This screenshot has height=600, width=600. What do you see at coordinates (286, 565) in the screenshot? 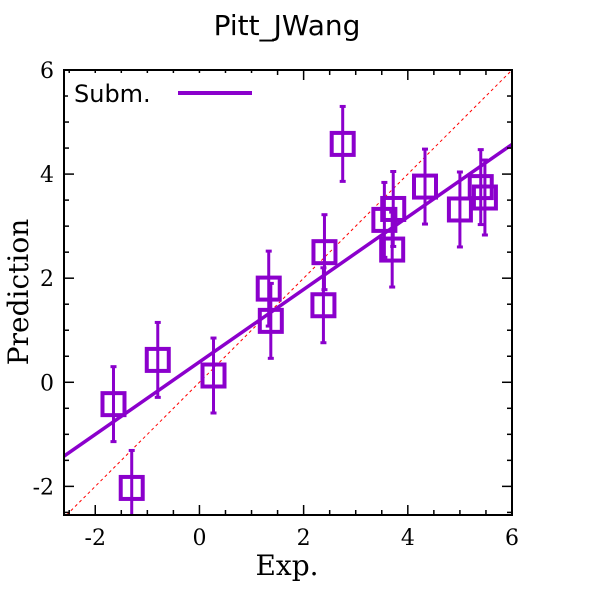
I see `x-axis-label: Exp.` at bounding box center [286, 565].